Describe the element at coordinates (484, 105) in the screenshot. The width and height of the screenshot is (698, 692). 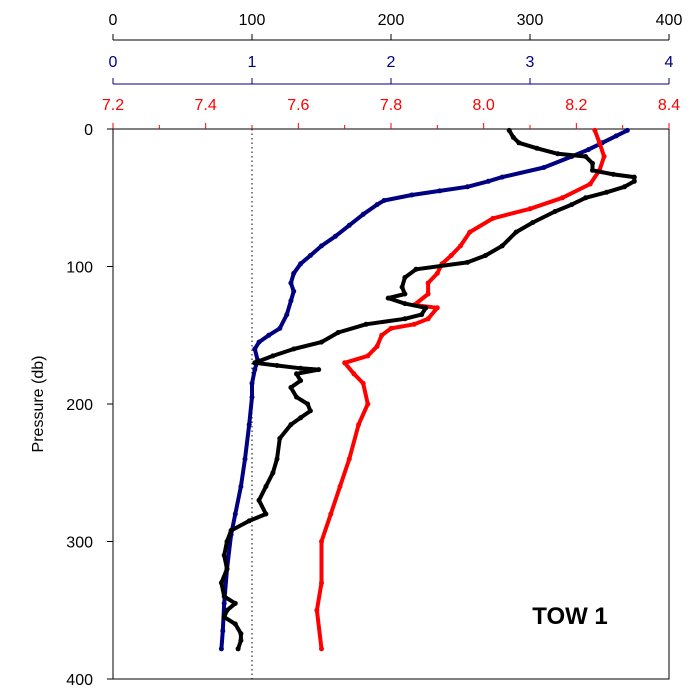
I see `tick-label: 8.0` at that location.